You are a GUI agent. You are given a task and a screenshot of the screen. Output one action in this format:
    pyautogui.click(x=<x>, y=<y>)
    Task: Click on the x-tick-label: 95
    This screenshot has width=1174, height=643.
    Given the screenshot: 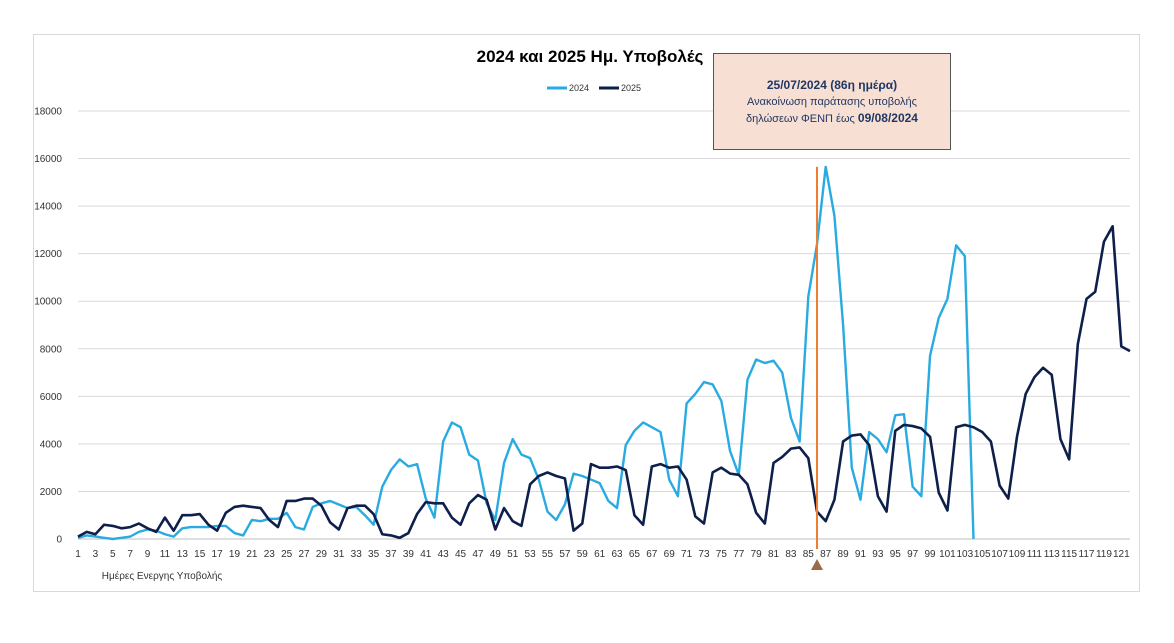 What is the action you would take?
    pyautogui.click(x=896, y=554)
    